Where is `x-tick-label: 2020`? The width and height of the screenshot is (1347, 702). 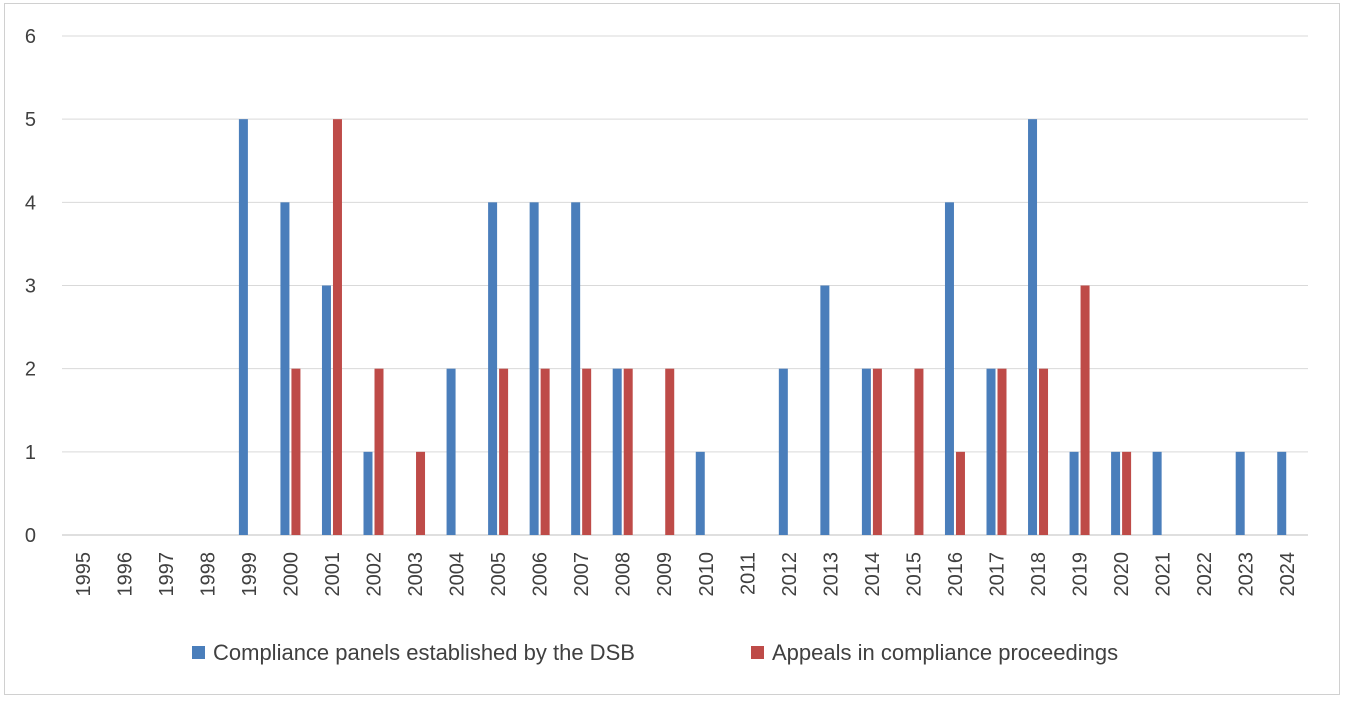 x-tick-label: 2020 is located at coordinates (1122, 574).